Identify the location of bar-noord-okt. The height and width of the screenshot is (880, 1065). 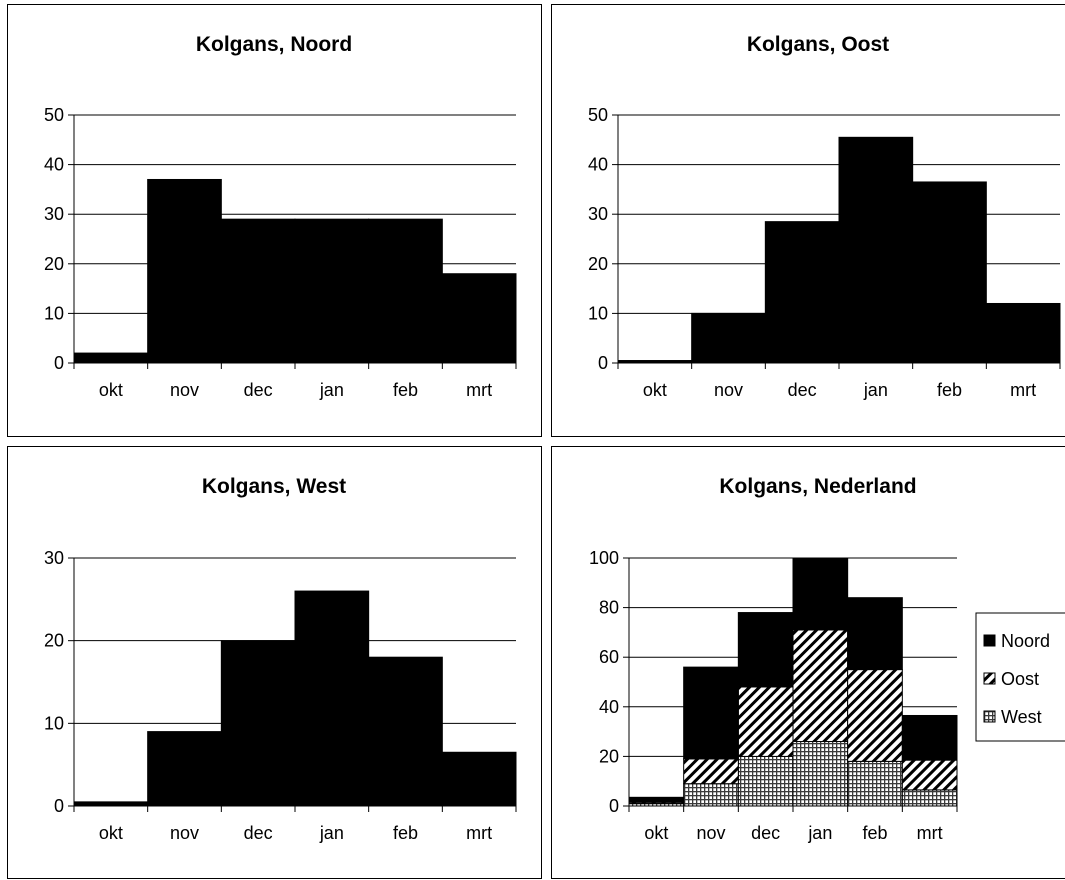
(656, 799).